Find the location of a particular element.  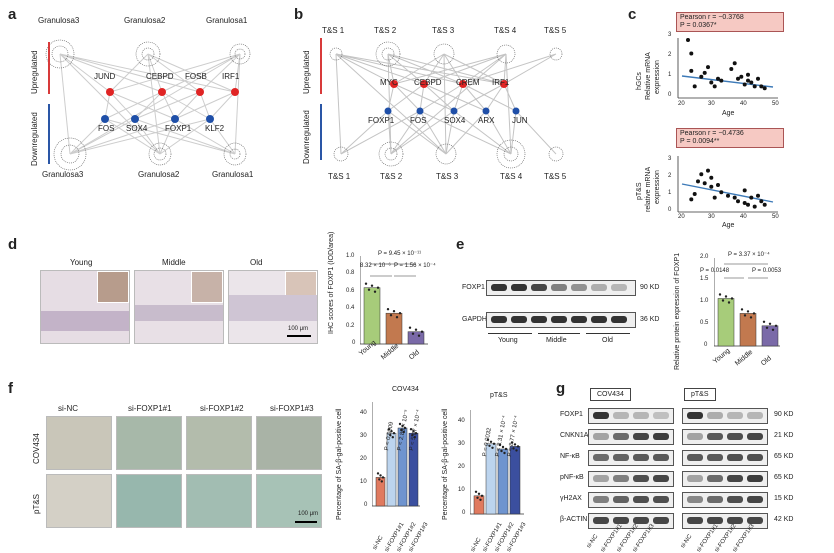

panel-f-letter: f is located at coordinates (10, 388).